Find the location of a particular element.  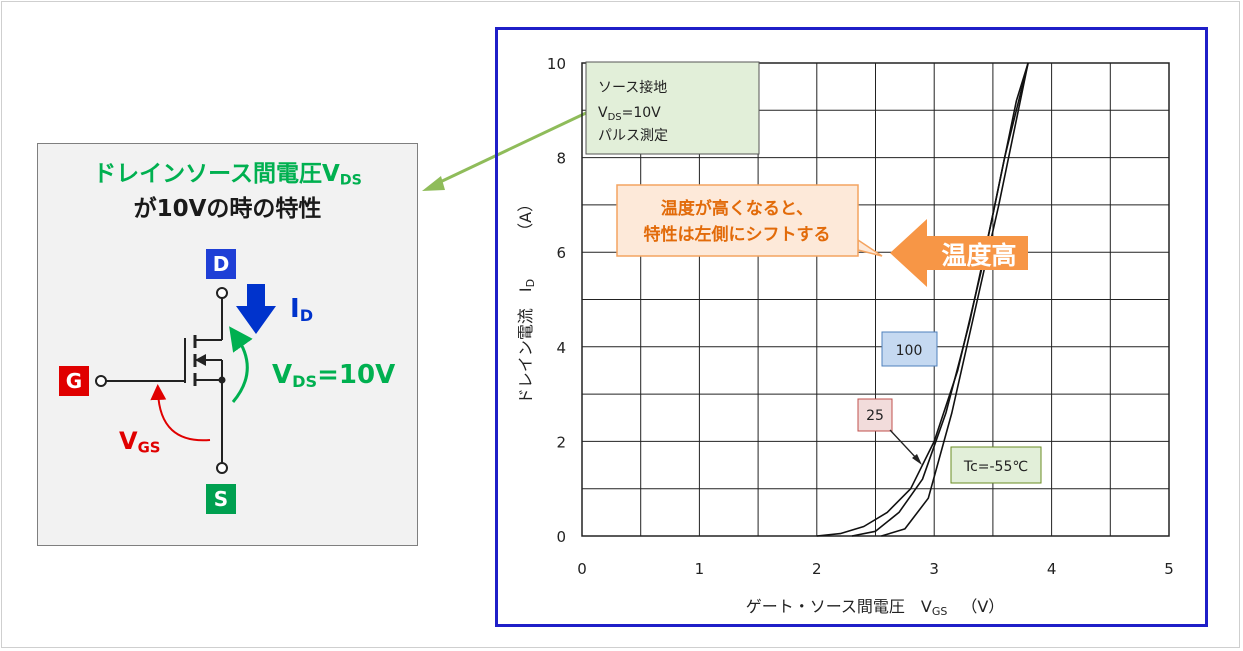

id-arrow-icon is located at coordinates (256, 309).